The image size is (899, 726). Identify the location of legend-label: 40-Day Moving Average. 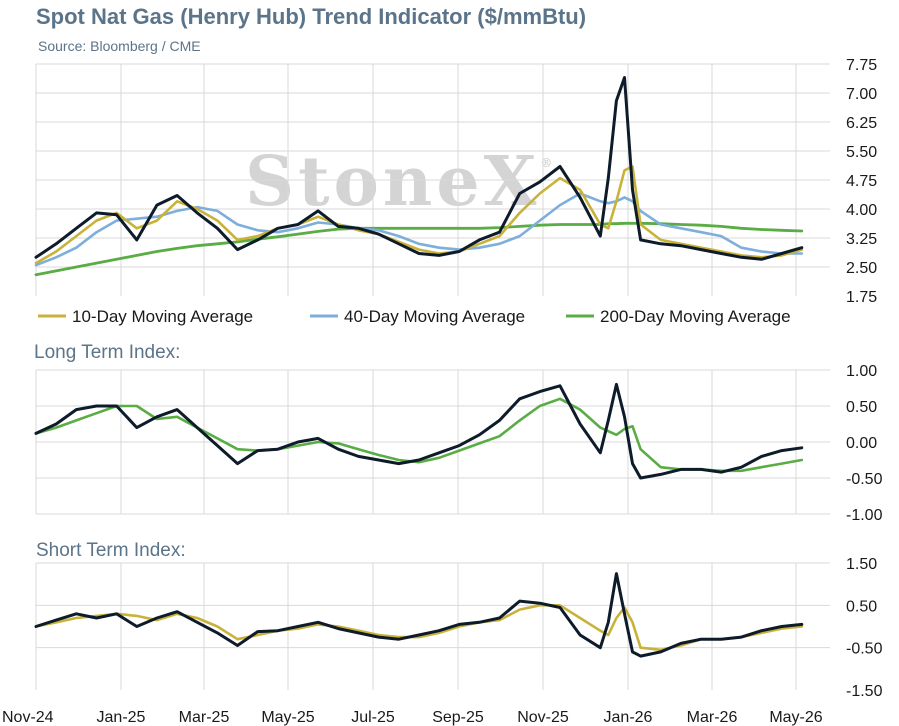
(434, 316).